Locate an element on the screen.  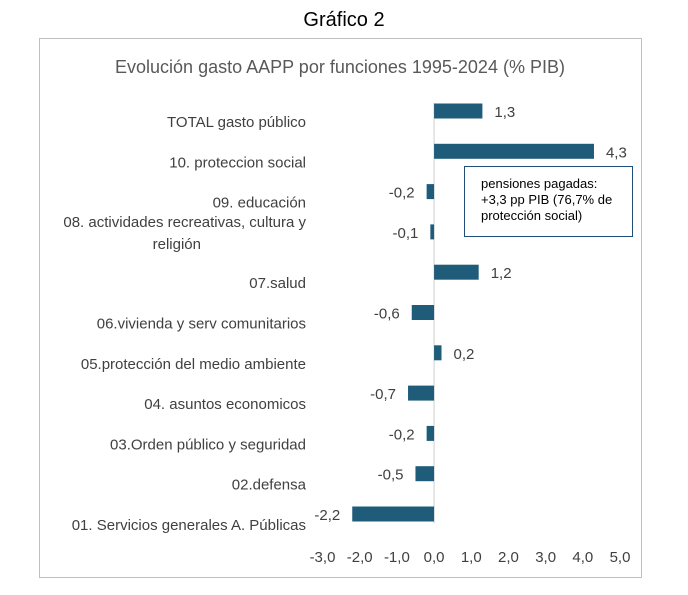
data-label: 0,2 is located at coordinates (464, 354).